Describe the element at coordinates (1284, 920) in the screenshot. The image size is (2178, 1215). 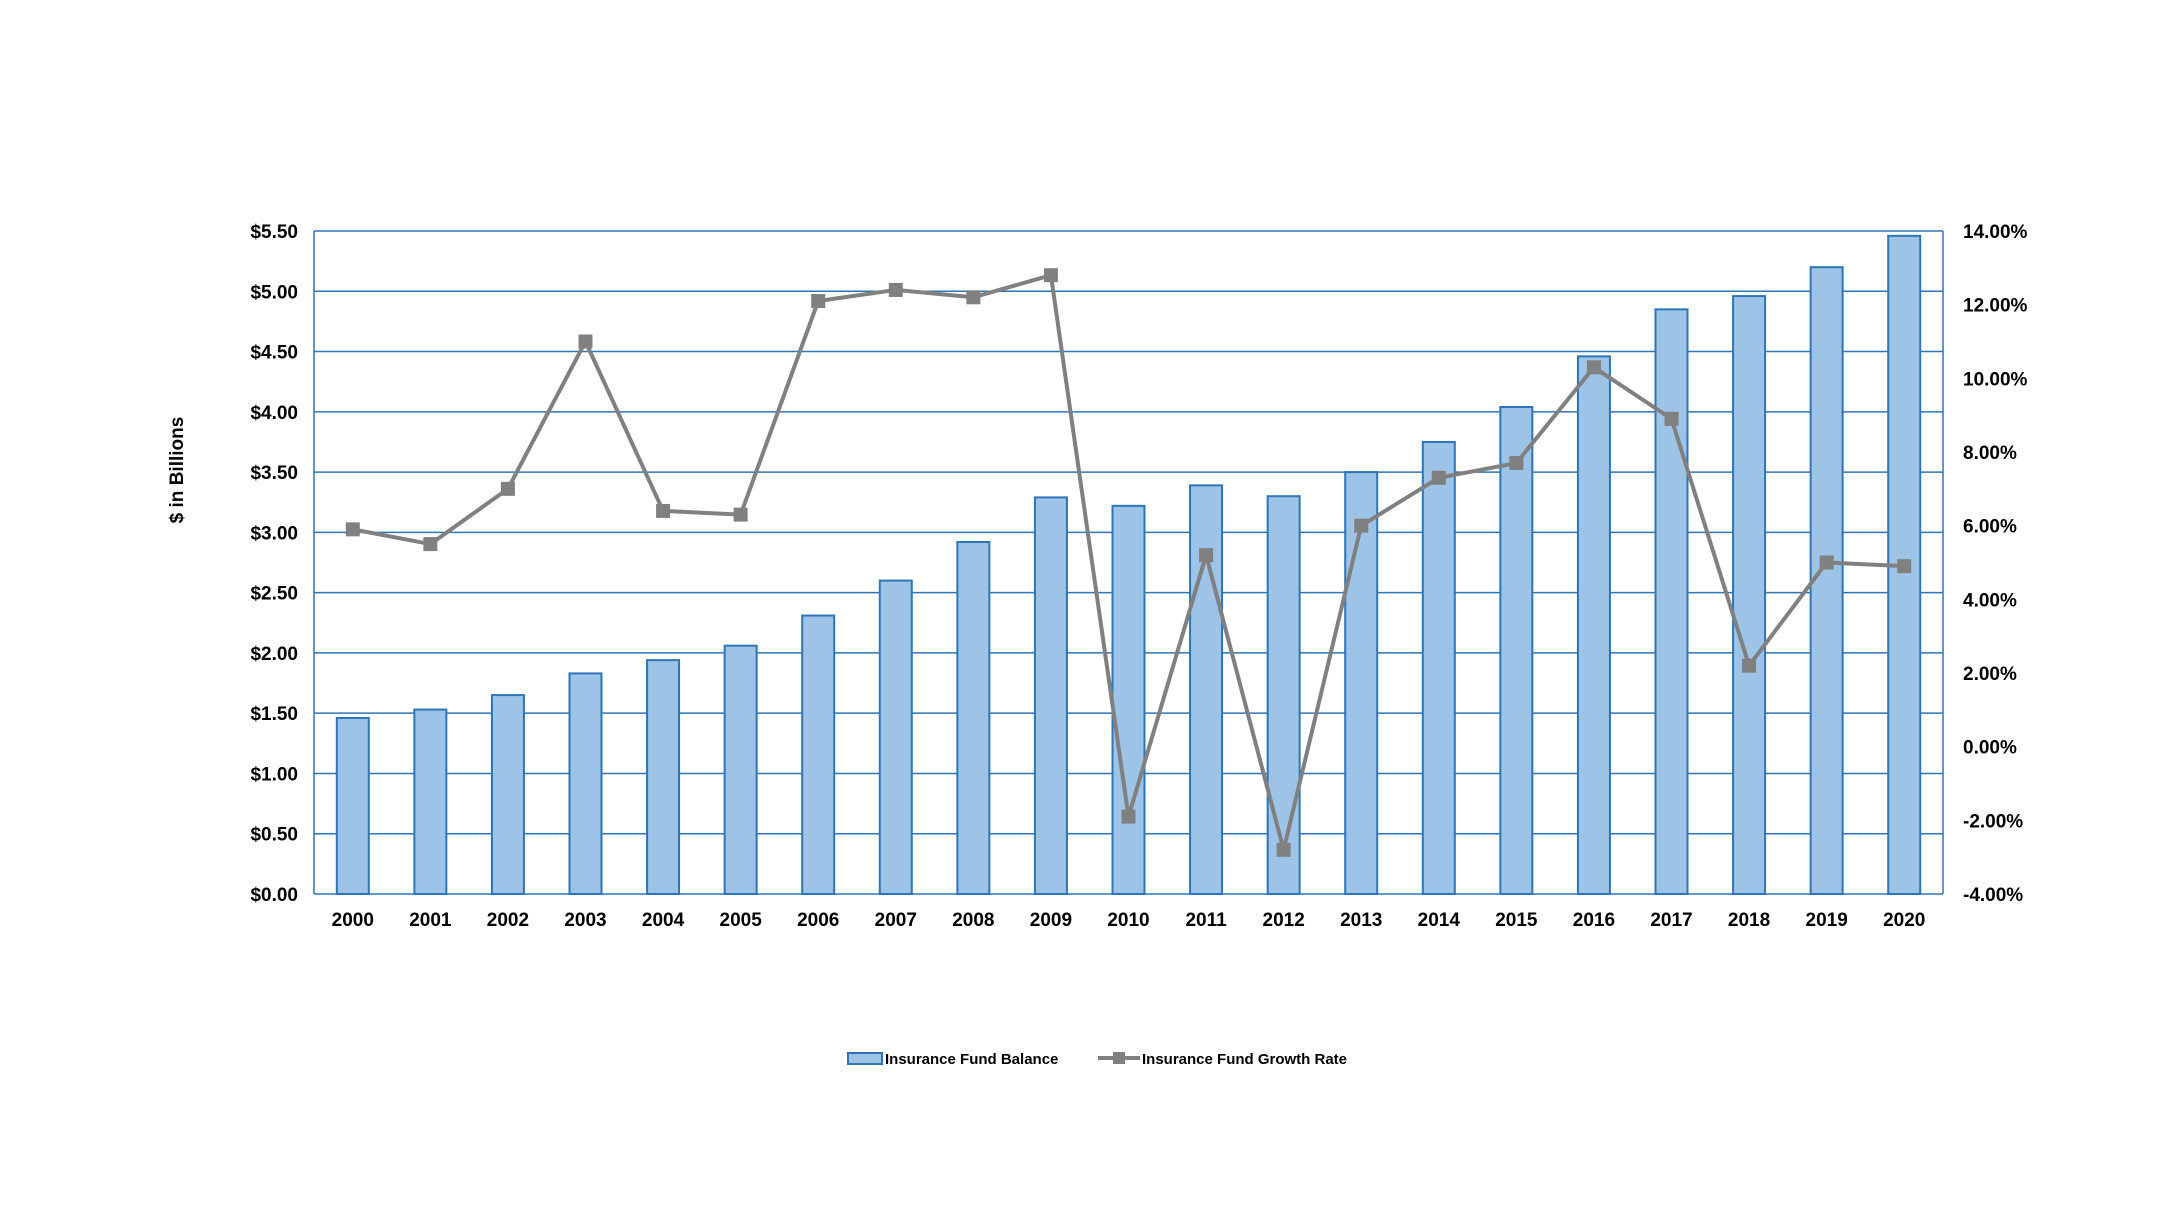
I see `x-tick-label: 2012` at that location.